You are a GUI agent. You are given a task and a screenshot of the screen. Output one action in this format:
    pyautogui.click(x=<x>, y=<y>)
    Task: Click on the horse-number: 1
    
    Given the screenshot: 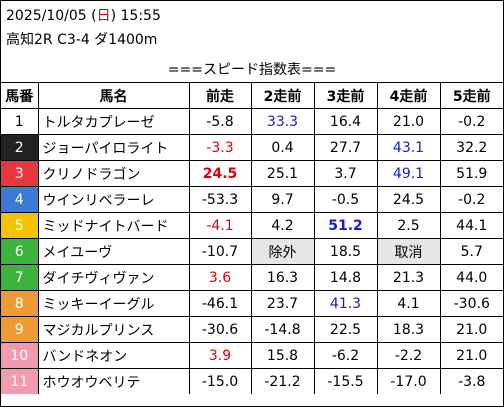 What is the action you would take?
    pyautogui.click(x=19, y=121)
    